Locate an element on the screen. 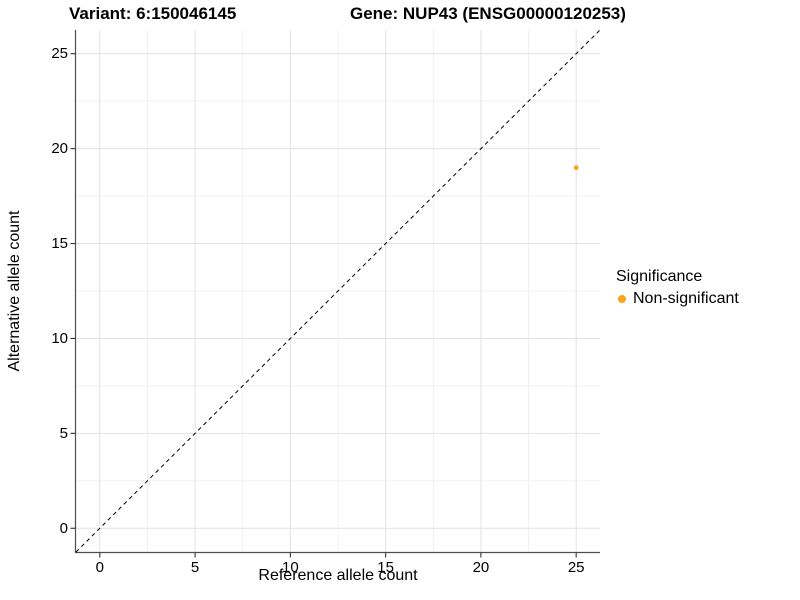  legend-point-icon is located at coordinates (622, 299).